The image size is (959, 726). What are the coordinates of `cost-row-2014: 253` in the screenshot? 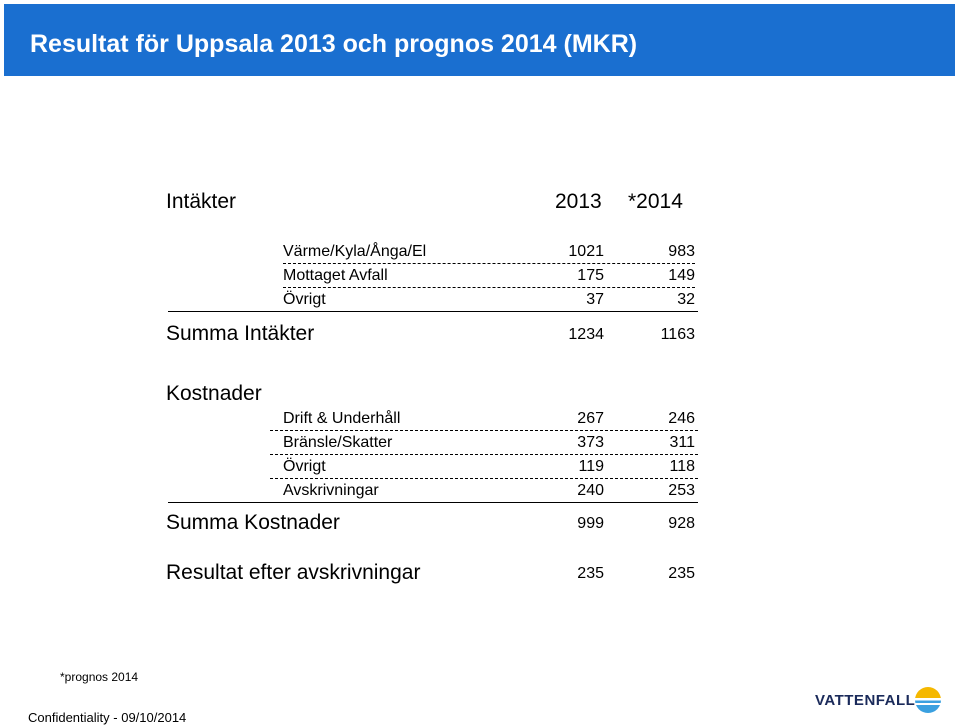 It's located at (681, 490).